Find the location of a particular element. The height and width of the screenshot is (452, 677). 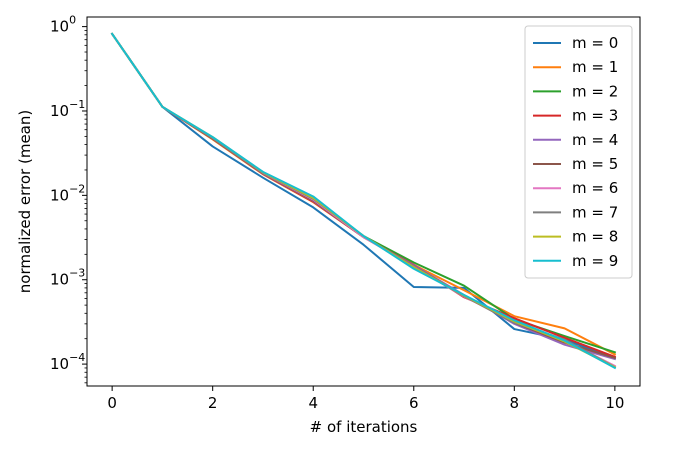

legend-label-m6: m = 6 is located at coordinates (595, 188).